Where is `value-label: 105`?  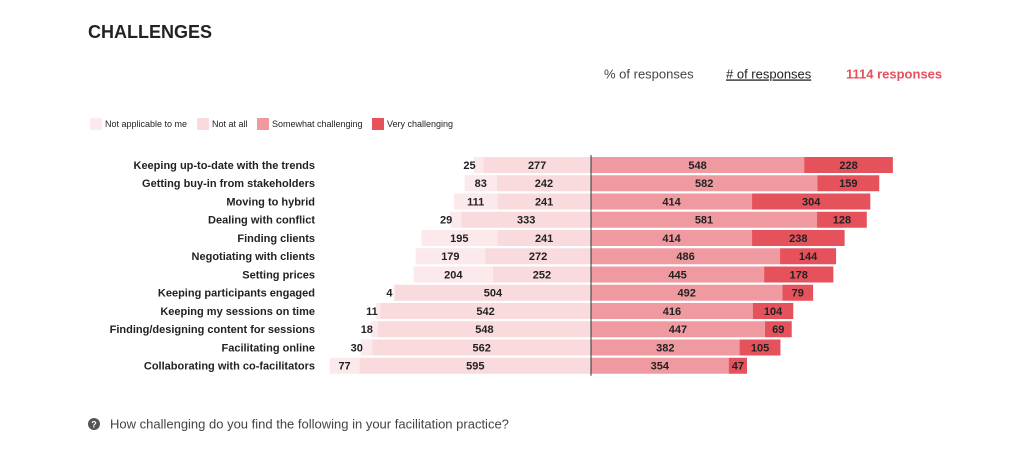 value-label: 105 is located at coordinates (760, 348).